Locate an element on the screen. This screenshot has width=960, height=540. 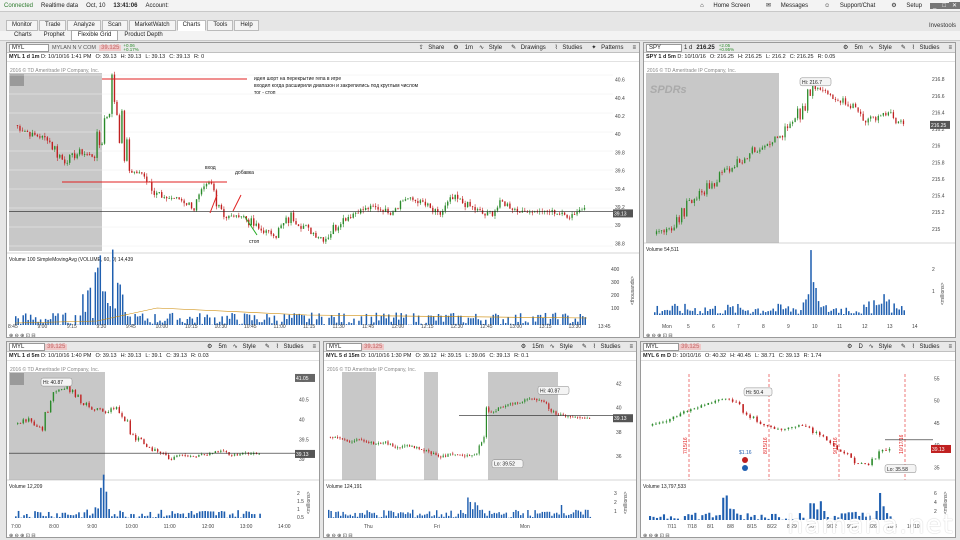
symbol-input: SPY is located at coordinates (664, 47).